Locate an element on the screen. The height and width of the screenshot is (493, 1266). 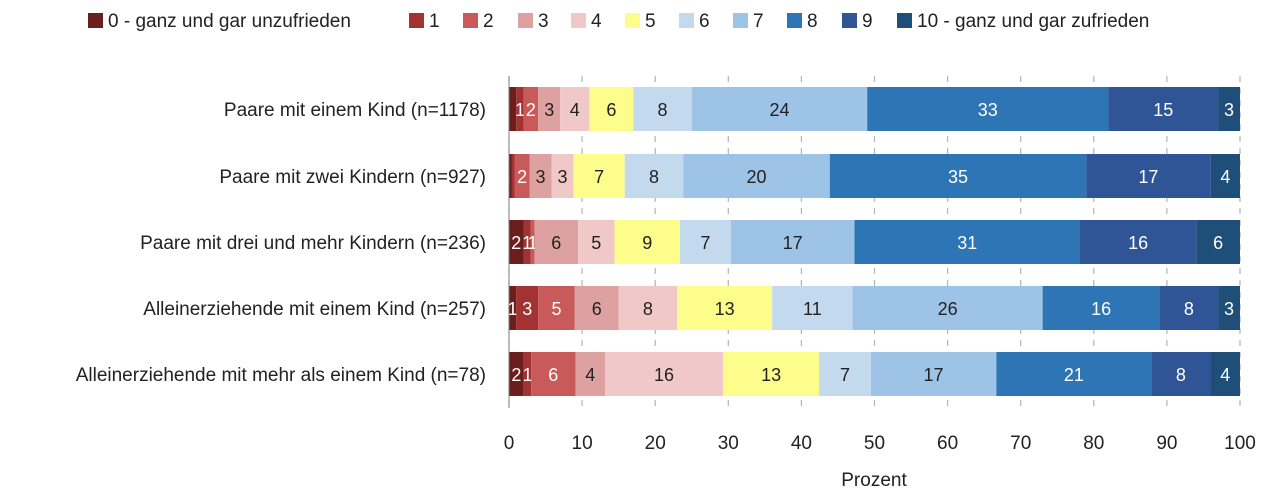
x-axis-title: Prozent is located at coordinates (874, 480).